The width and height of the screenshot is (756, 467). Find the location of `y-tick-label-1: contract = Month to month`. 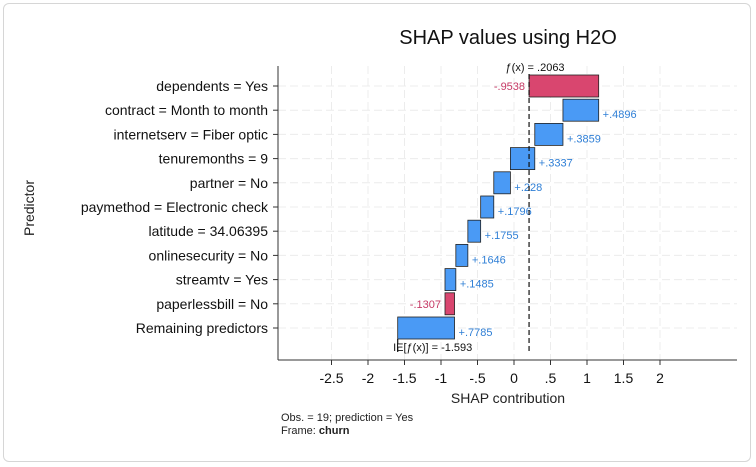

y-tick-label-1: contract = Month to month is located at coordinates (186, 110).